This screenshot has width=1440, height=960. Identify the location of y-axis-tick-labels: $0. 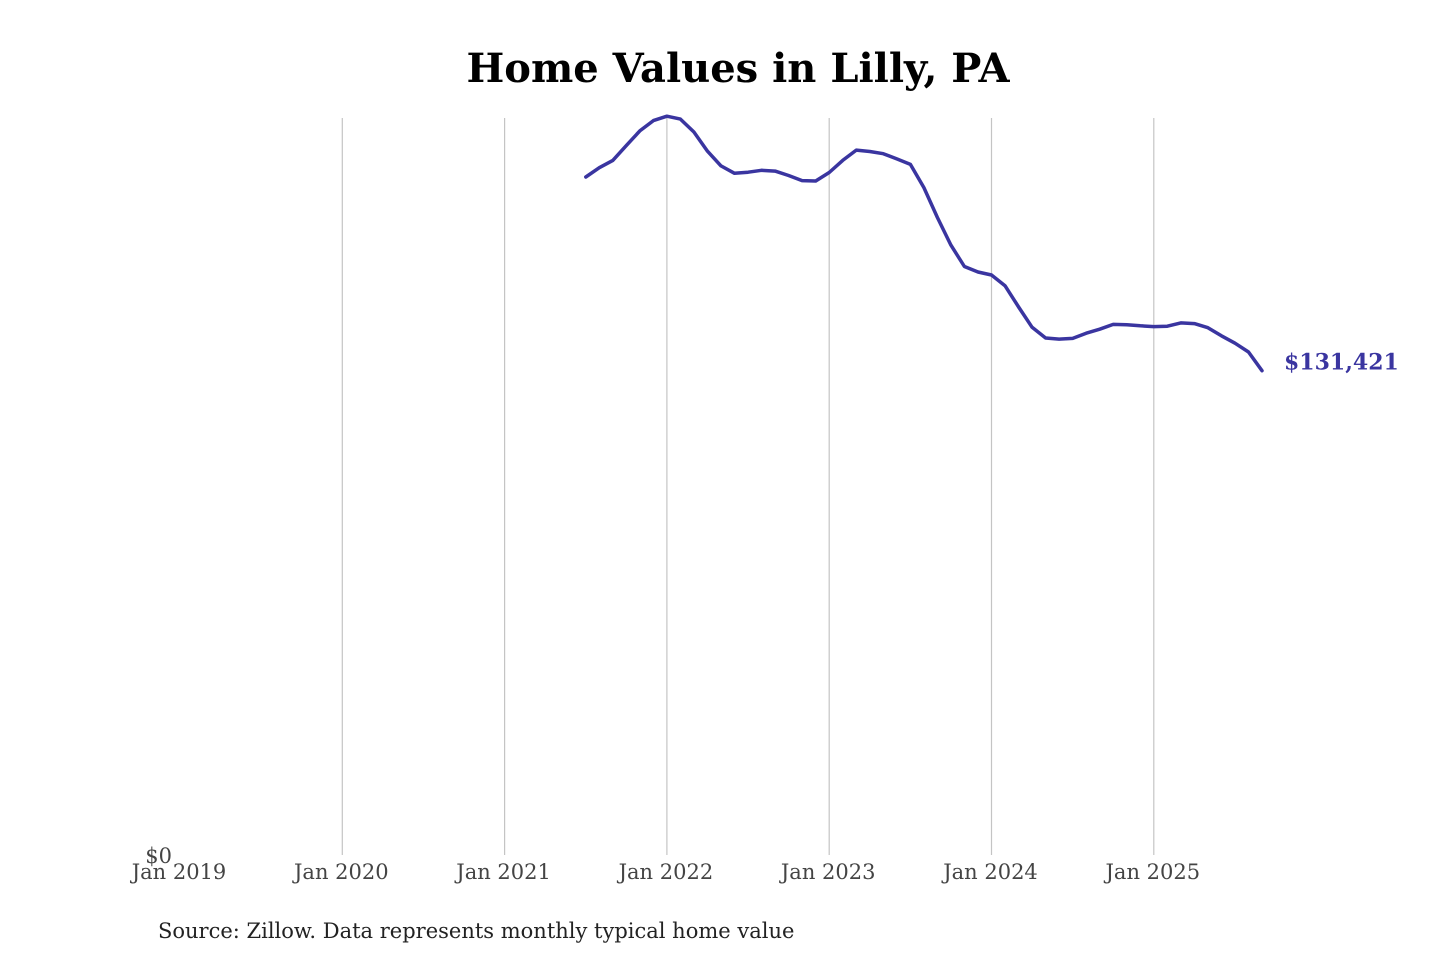
(158, 856).